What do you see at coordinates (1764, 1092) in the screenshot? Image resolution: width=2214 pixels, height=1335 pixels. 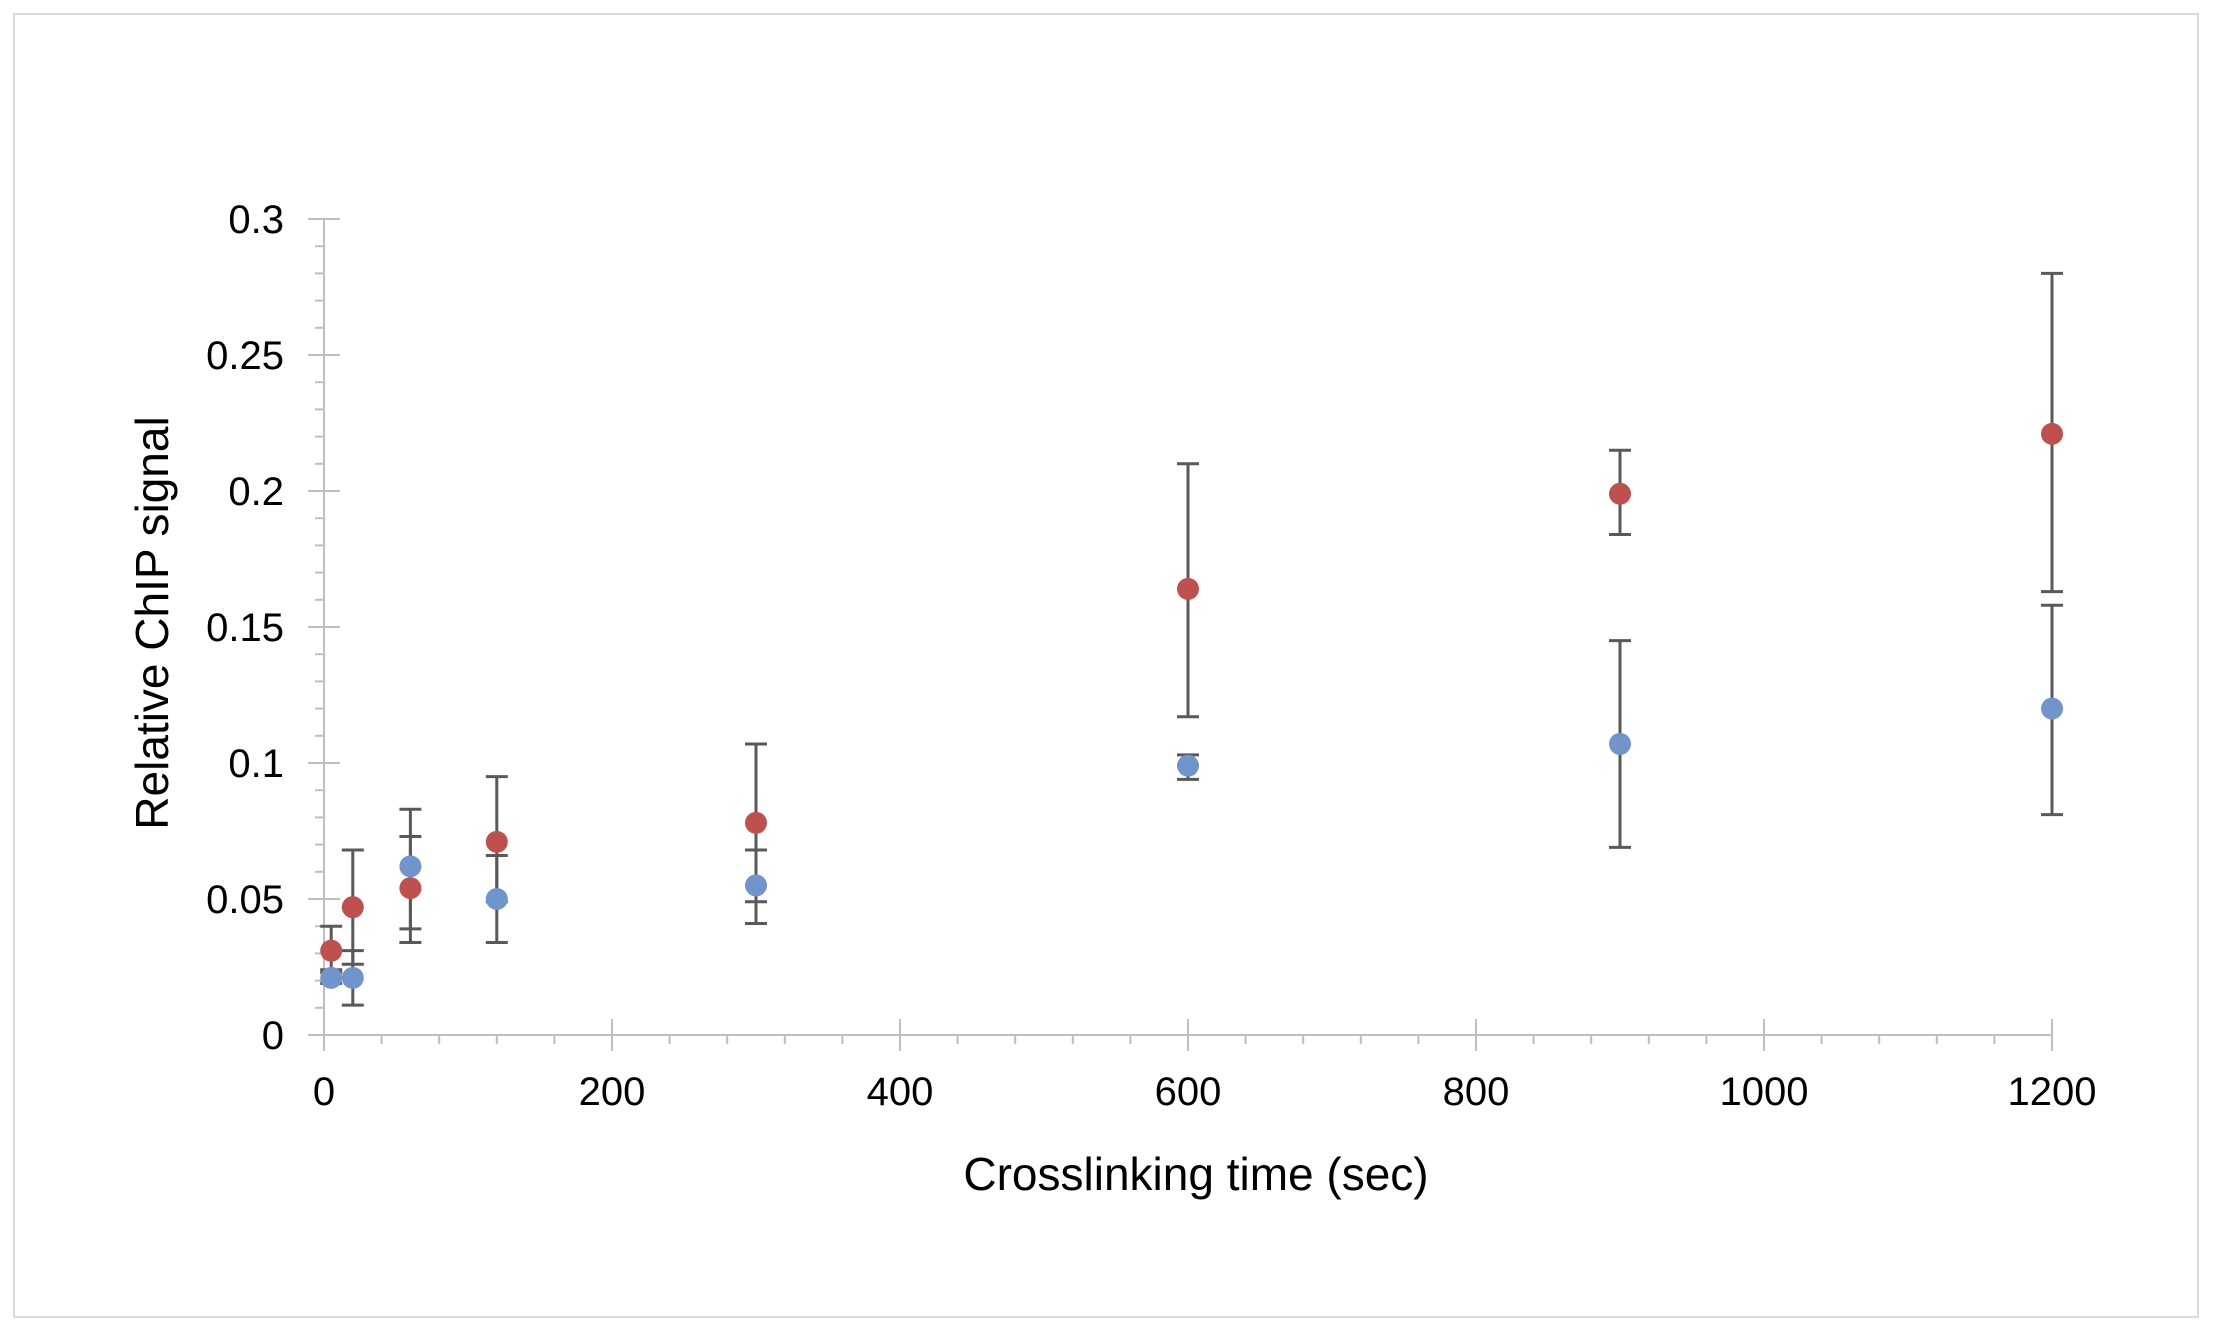 I see `x-tick-label: 1000` at bounding box center [1764, 1092].